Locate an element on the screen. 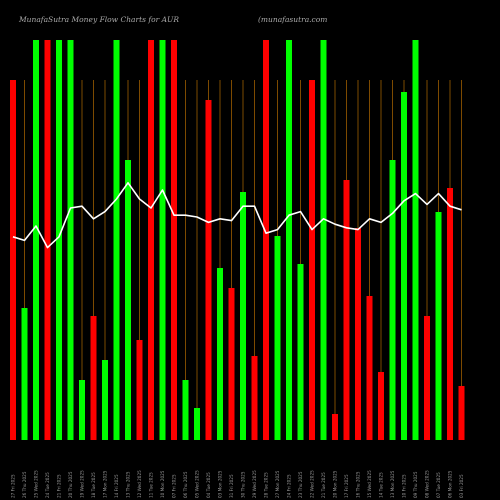 This screenshot has height=500, width=500. x-tick-label: 24 Fri 2025 is located at coordinates (289, 486).